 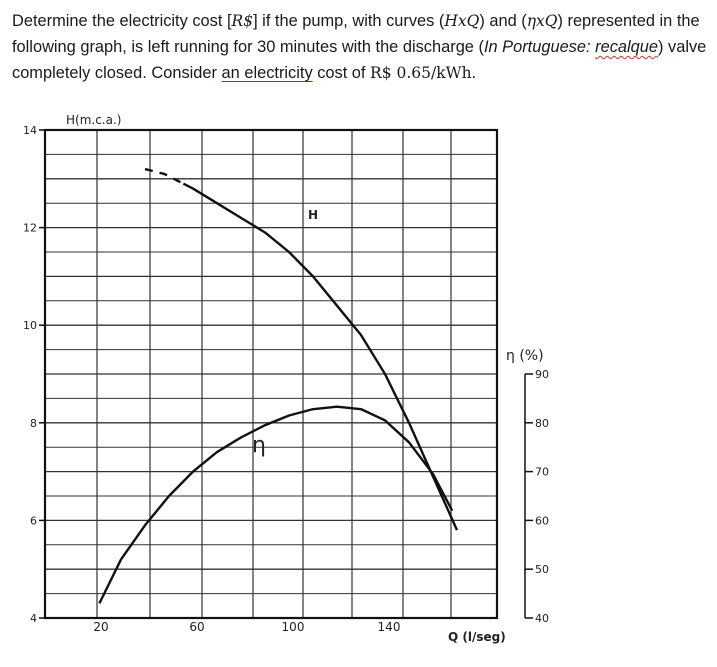 What do you see at coordinates (259, 445) in the screenshot?
I see `eta-curve-label: η` at bounding box center [259, 445].